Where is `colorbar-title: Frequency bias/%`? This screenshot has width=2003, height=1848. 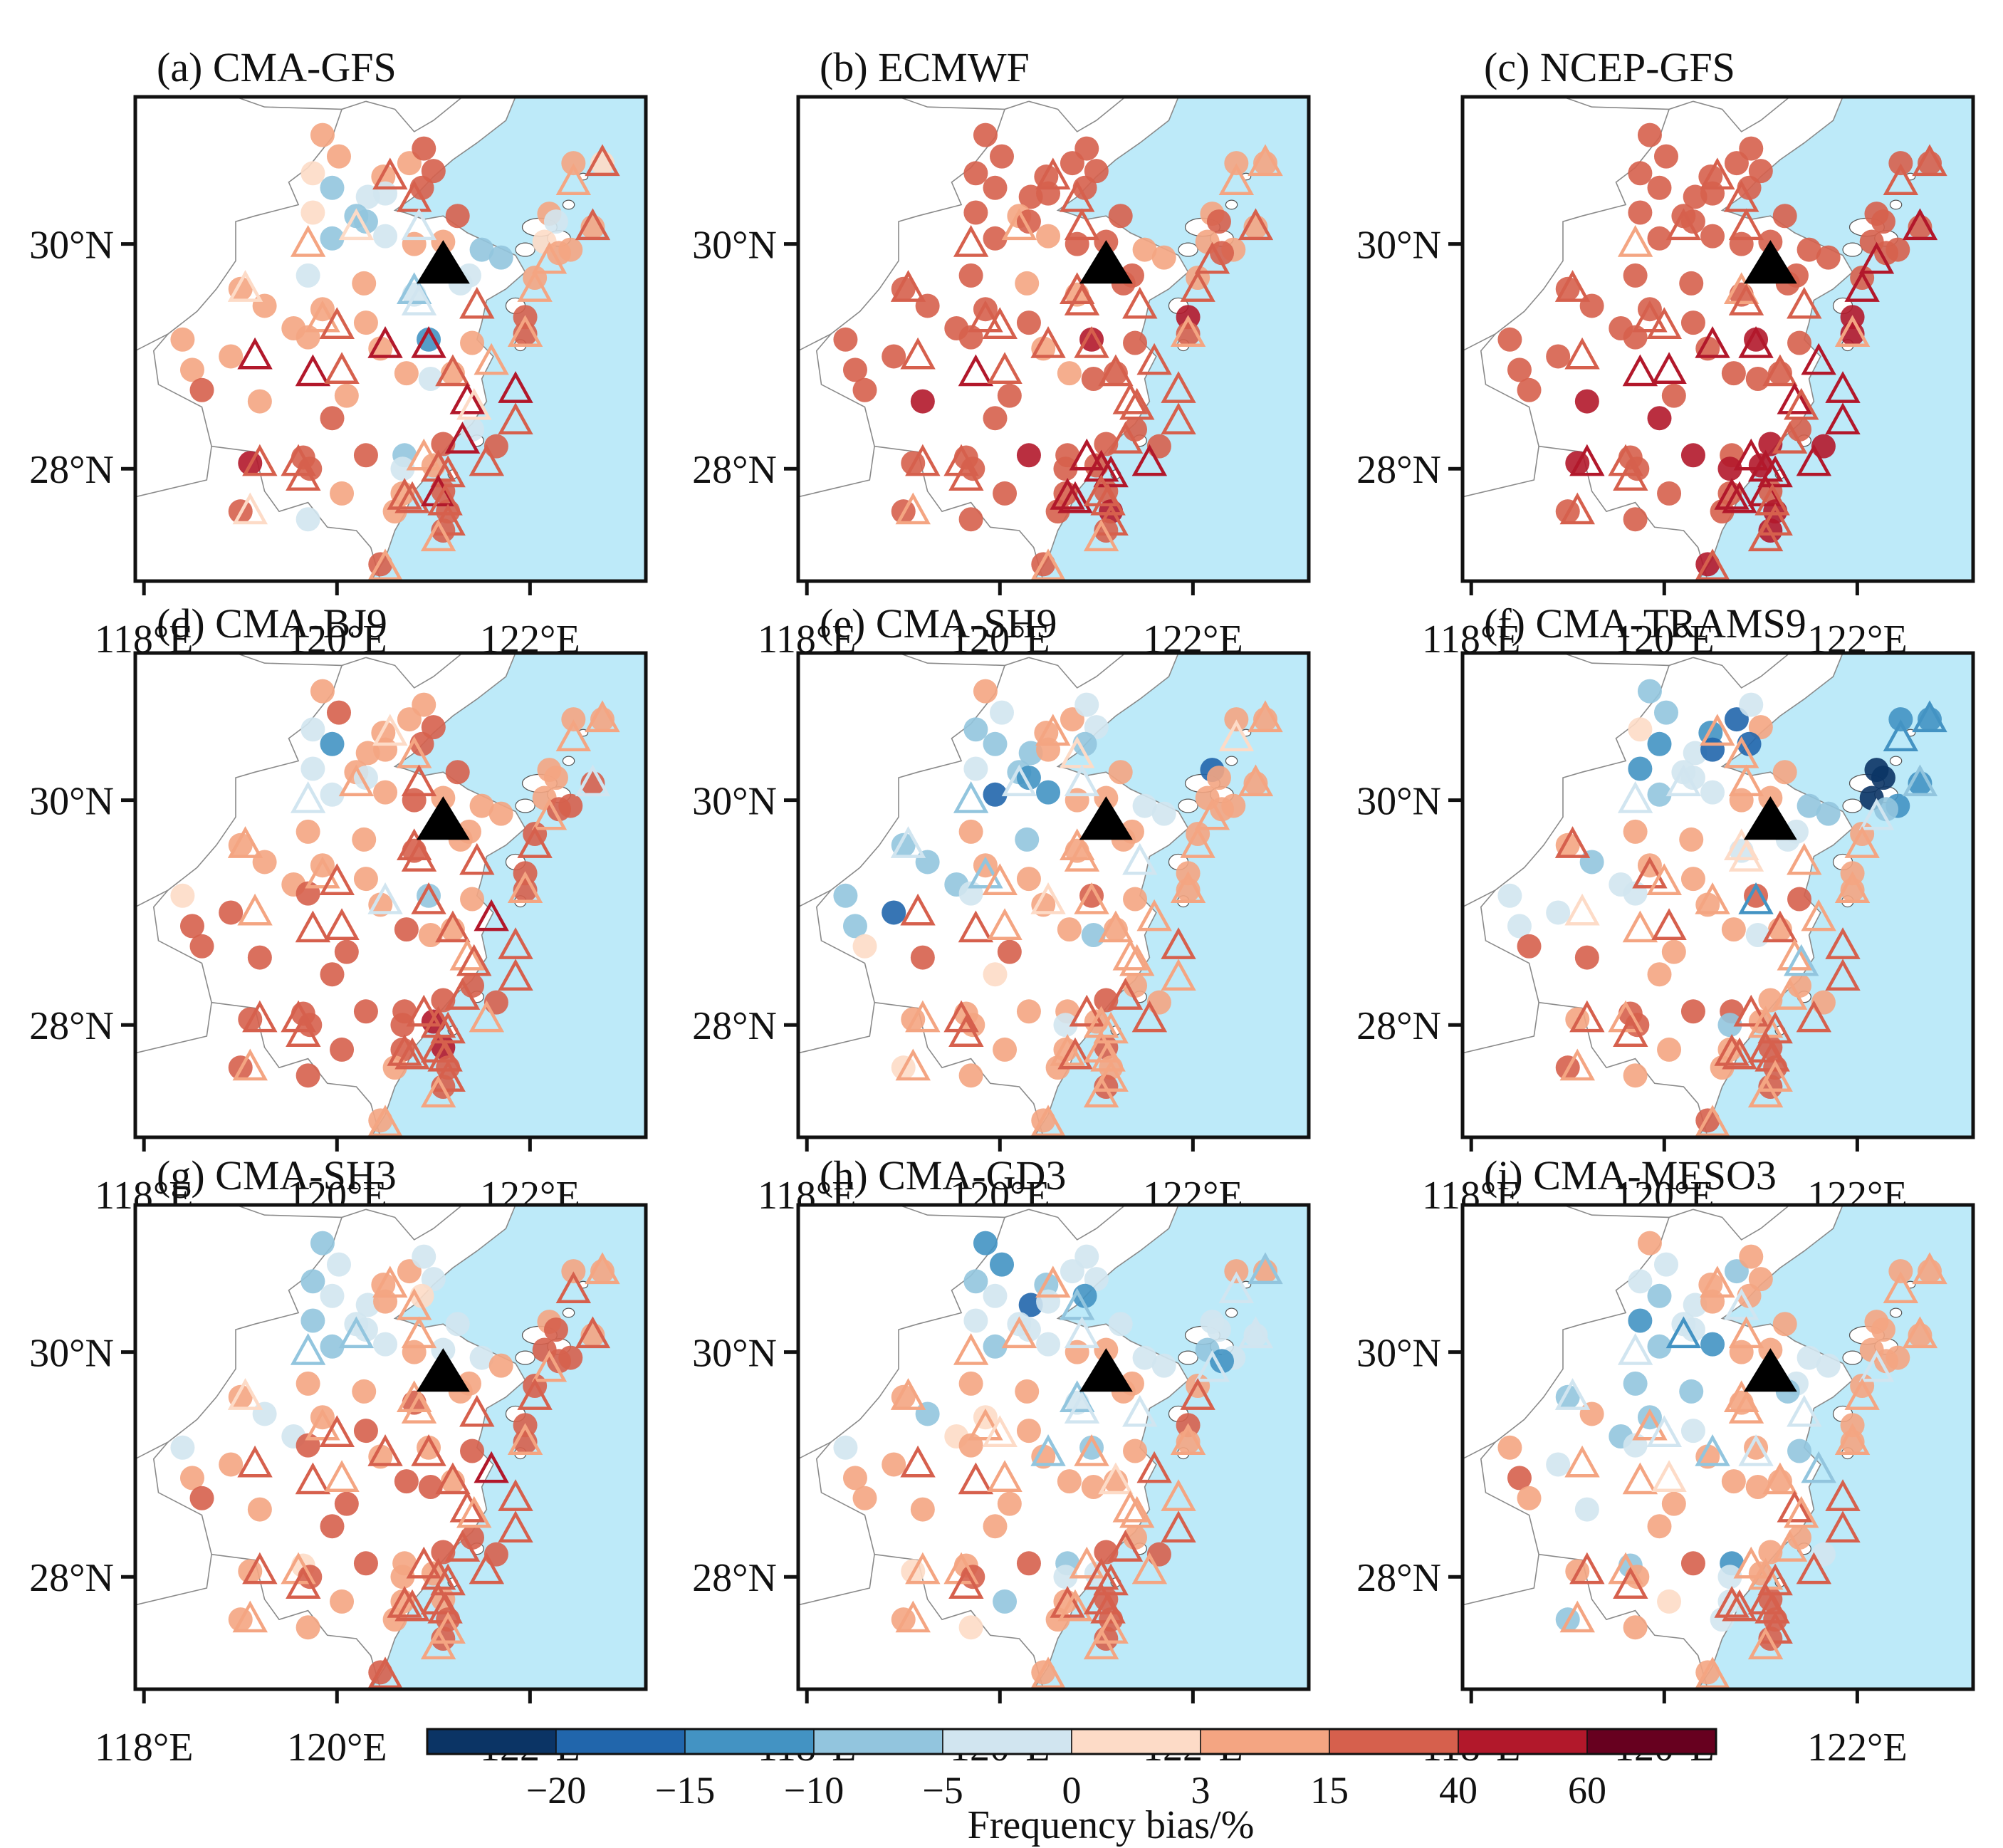 colorbar-title: Frequency bias/% is located at coordinates (1111, 1825).